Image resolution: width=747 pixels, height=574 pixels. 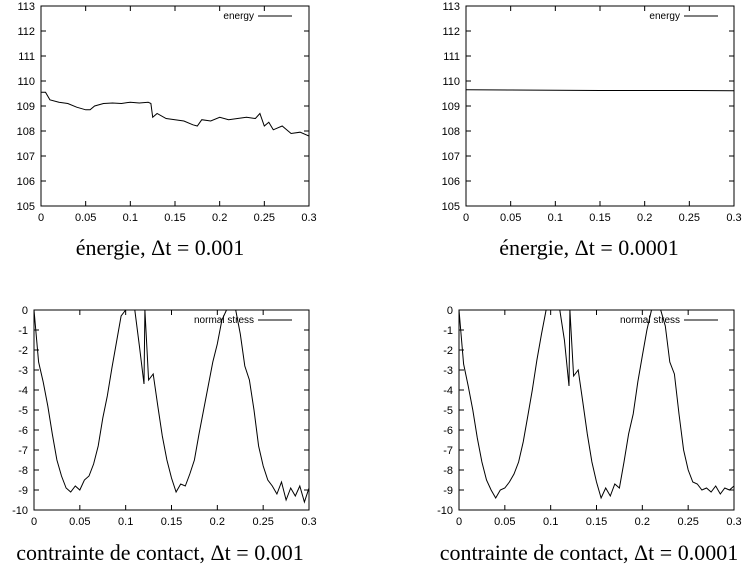 What do you see at coordinates (159, 552) in the screenshot?
I see `chart-caption: contrainte de contact, Δt = 0.001` at bounding box center [159, 552].